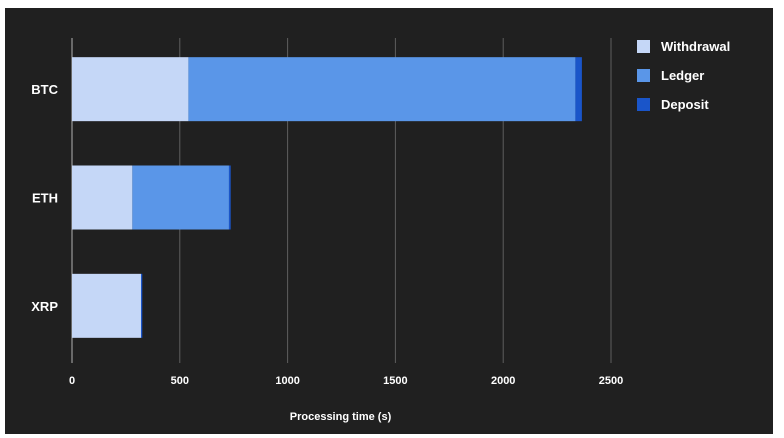  Describe the element at coordinates (106, 305) in the screenshot. I see `bar-xrp-withdrawal` at that location.